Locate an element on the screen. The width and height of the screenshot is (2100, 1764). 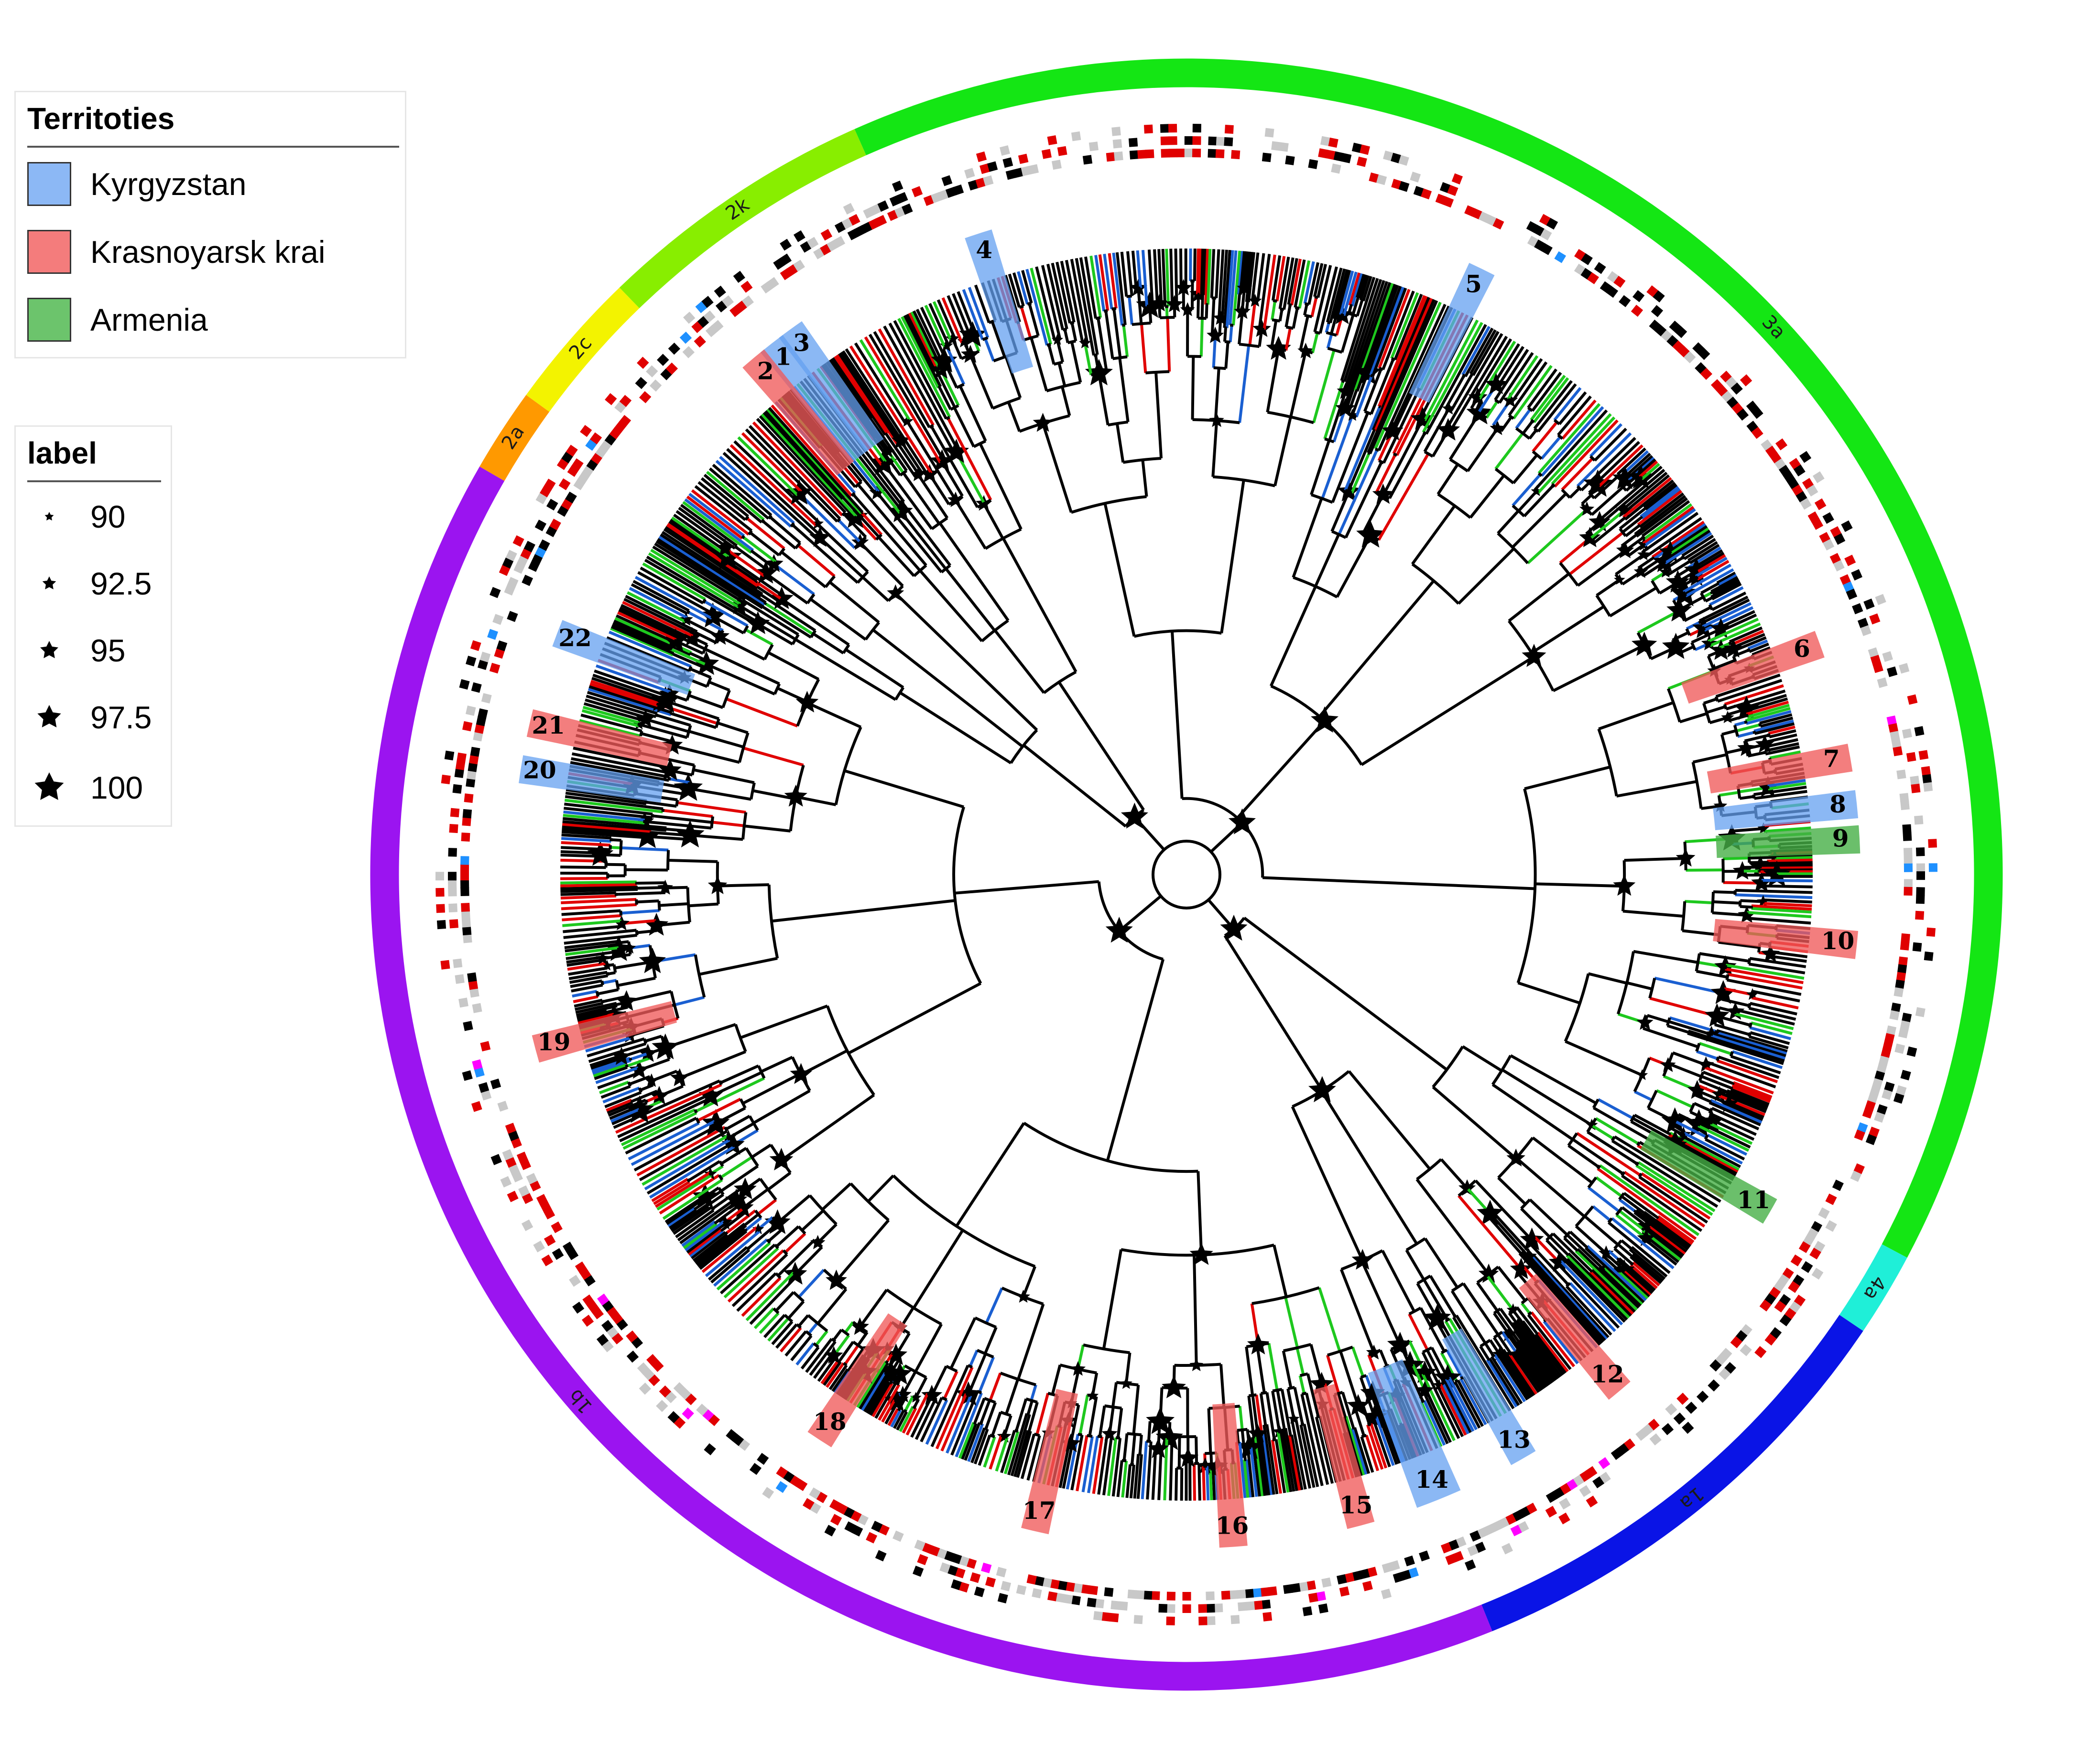
legend-star-100: 100 is located at coordinates (85, 787).